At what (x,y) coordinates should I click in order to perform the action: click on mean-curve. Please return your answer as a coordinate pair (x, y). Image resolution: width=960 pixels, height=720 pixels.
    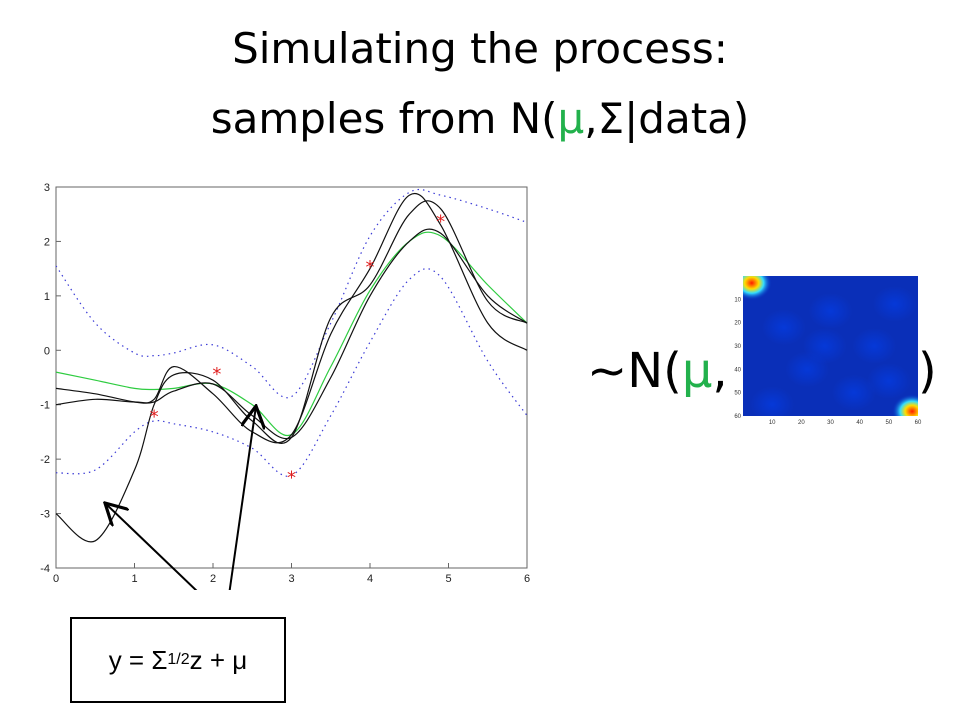
    Looking at the image, I should click on (291, 334).